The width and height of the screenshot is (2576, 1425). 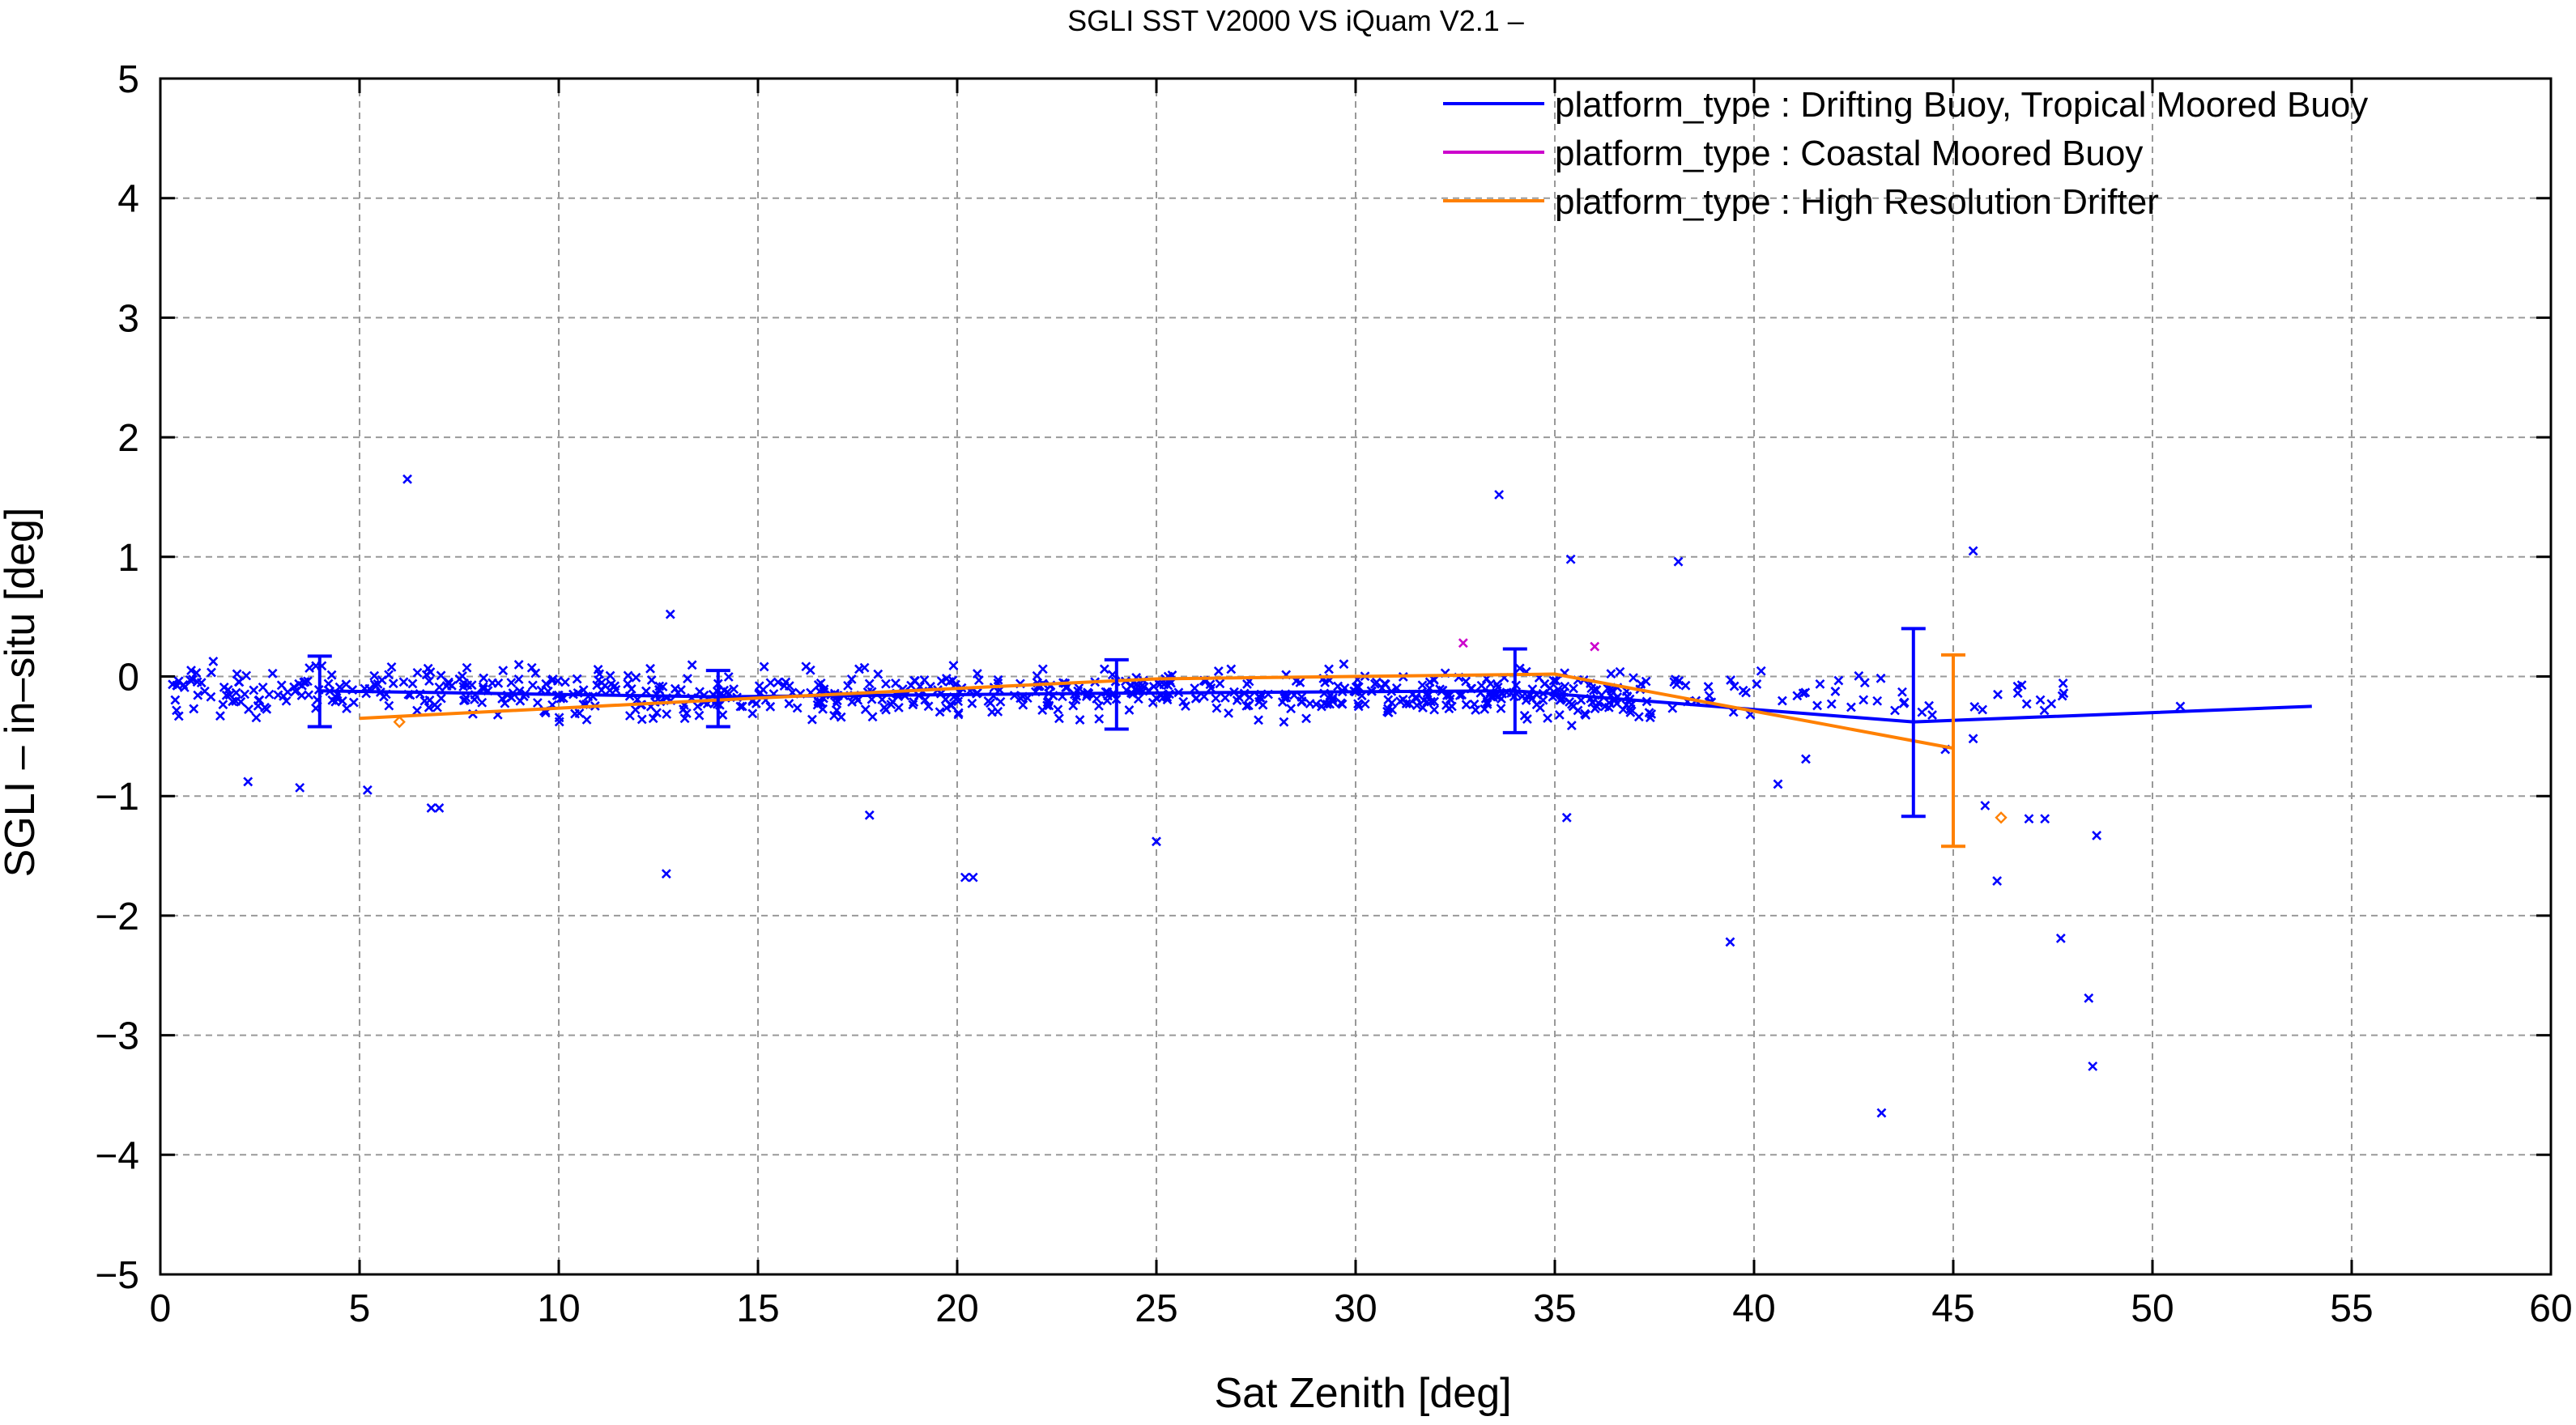 I want to click on x-tick-label: 0, so click(x=161, y=1309).